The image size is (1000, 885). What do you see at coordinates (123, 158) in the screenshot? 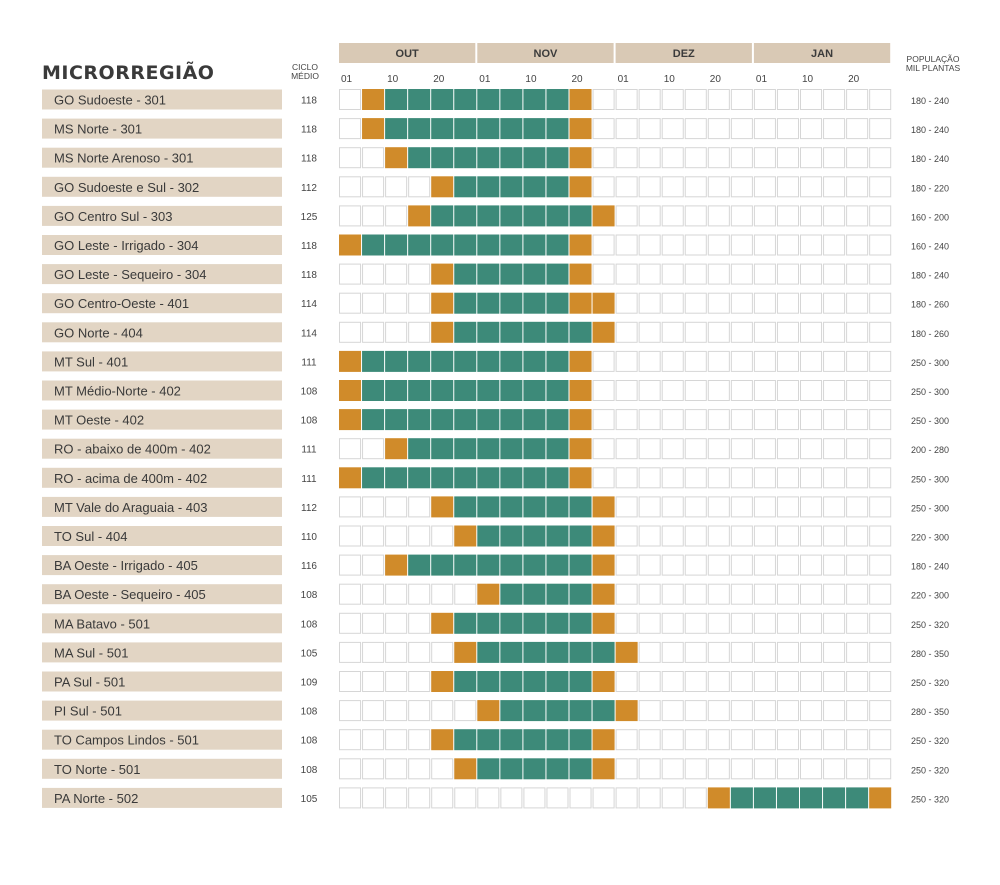
I see `region-label: MS Norte Arenoso - 301` at bounding box center [123, 158].